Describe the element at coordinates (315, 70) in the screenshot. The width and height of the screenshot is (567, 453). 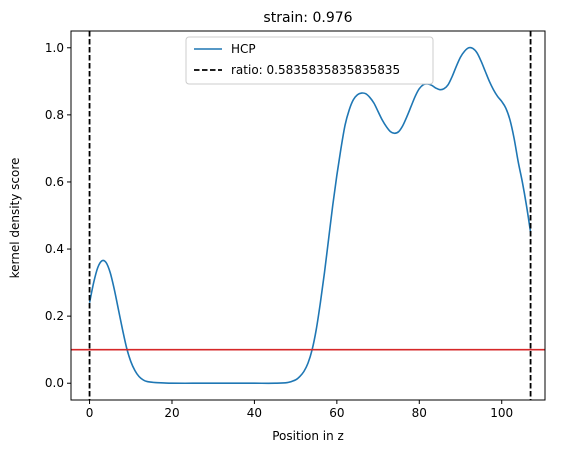
I see `legend-label-ratio: ratio: 0.5835835835835835` at that location.